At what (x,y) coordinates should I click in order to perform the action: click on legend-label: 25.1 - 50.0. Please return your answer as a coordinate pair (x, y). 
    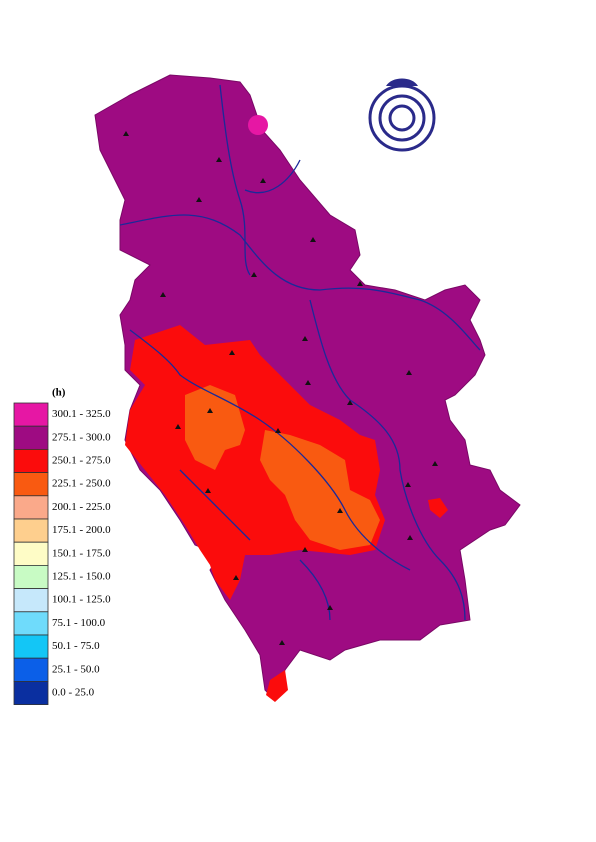
    Looking at the image, I should click on (76, 669).